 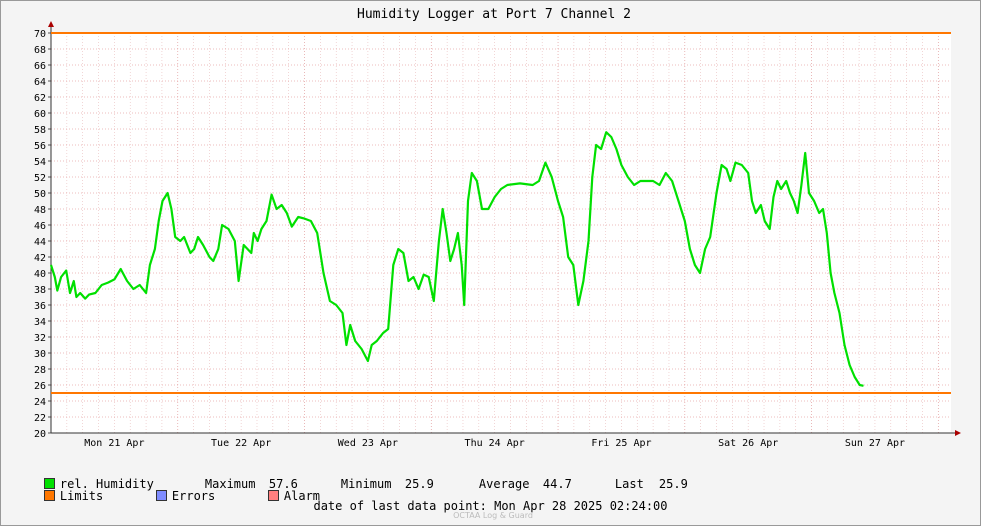 I want to click on y-tick-label: 48, so click(x=40, y=210).